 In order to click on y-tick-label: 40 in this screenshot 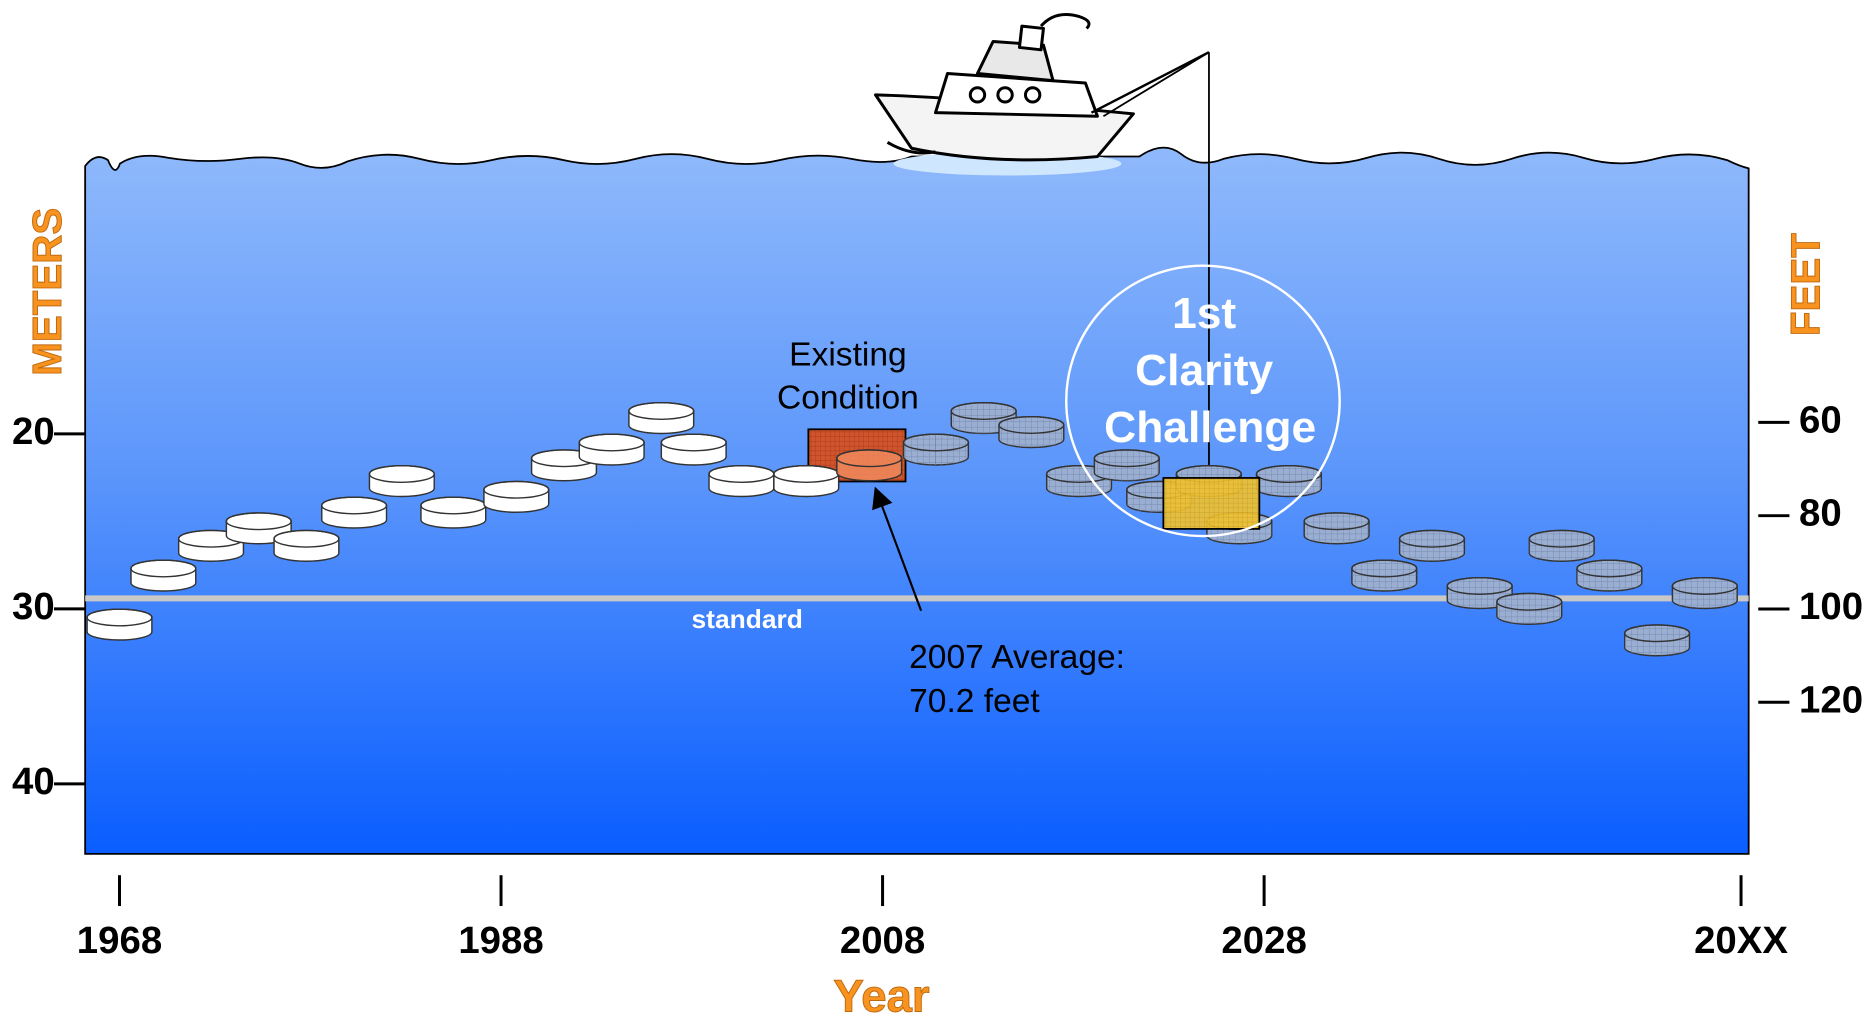, I will do `click(33, 781)`.